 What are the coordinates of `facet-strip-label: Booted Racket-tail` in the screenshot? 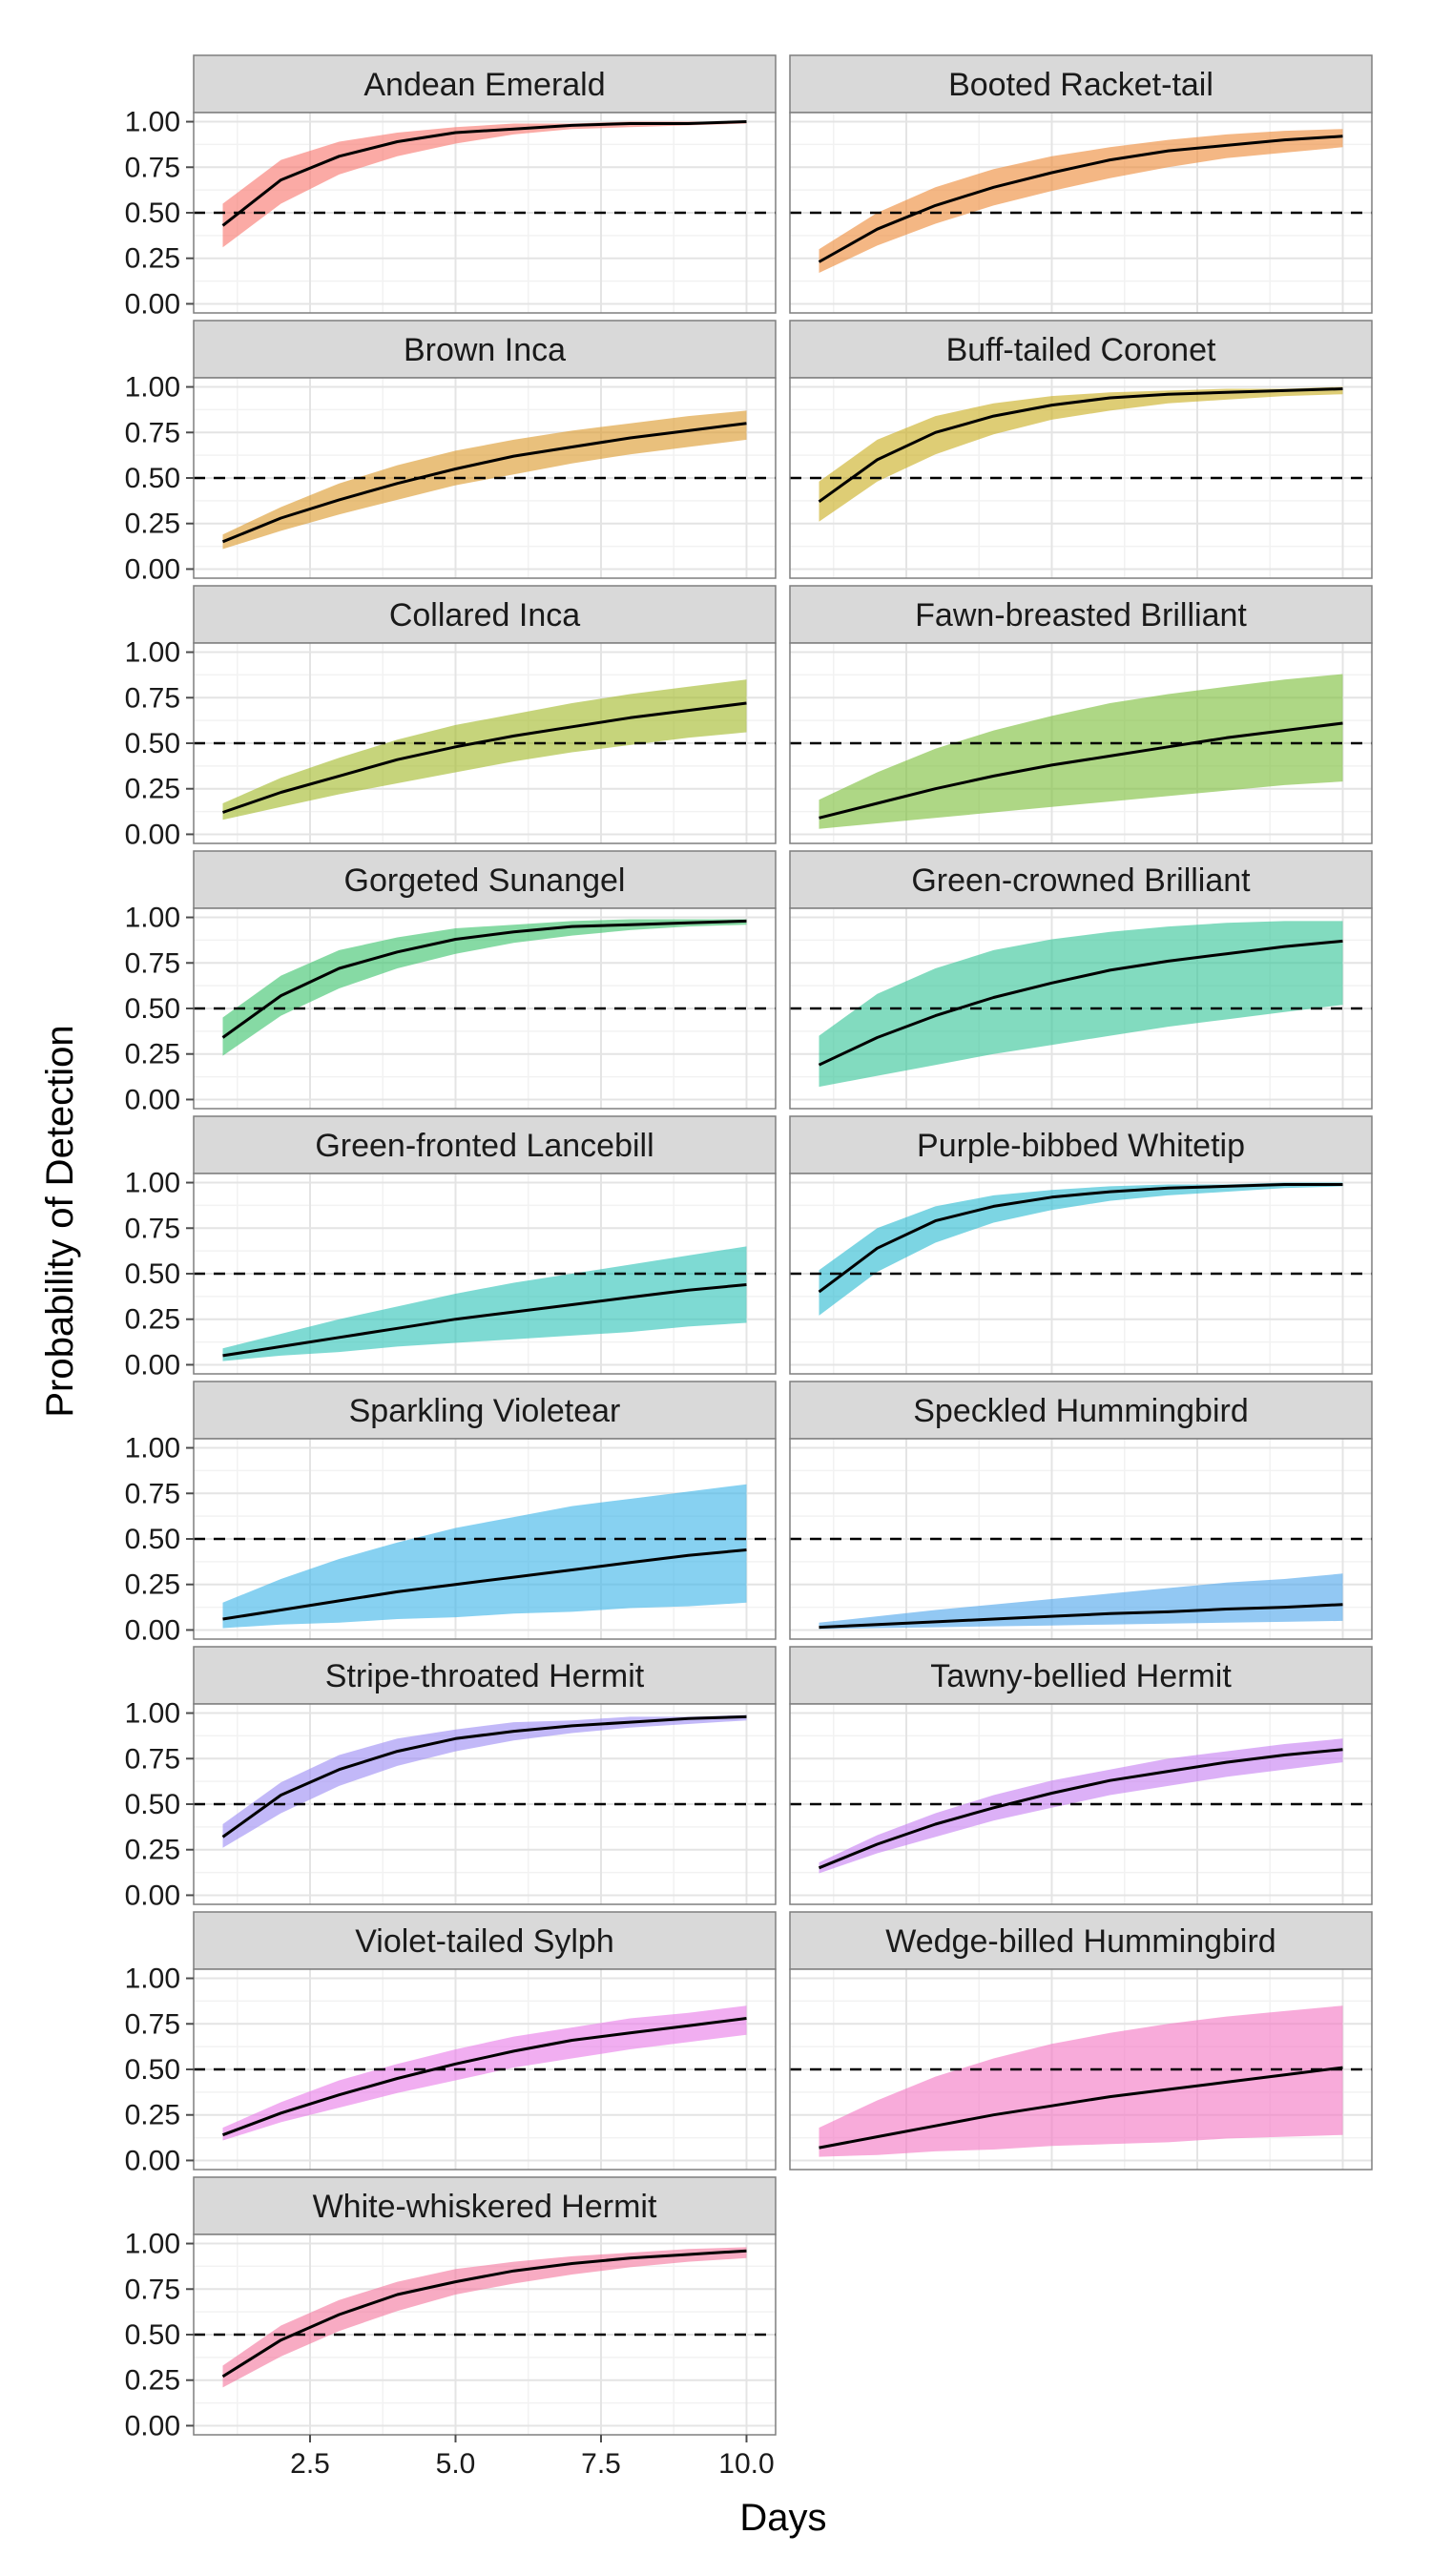 It's located at (1080, 85).